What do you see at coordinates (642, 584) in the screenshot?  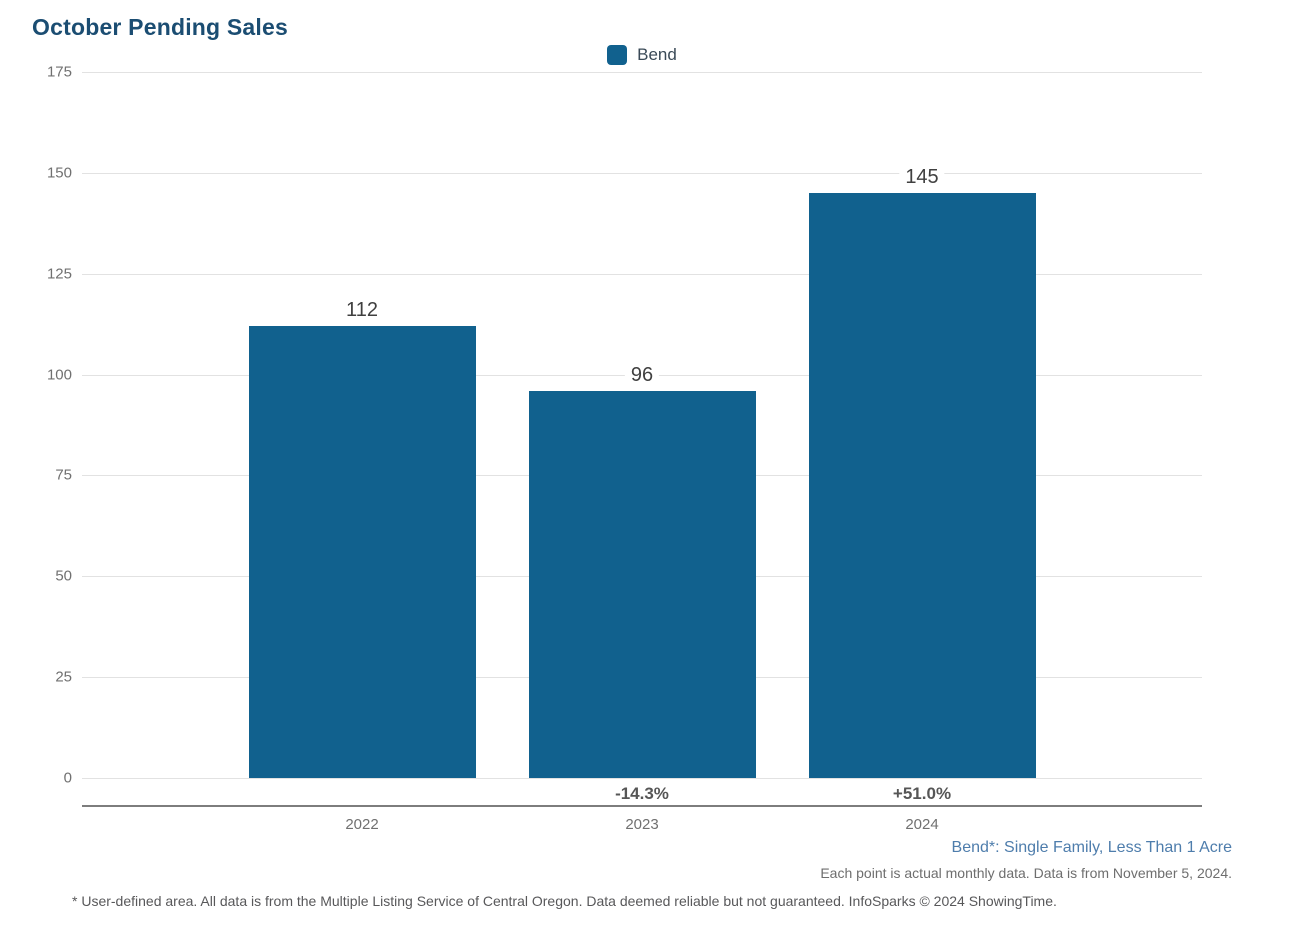 I see `bar-2023` at bounding box center [642, 584].